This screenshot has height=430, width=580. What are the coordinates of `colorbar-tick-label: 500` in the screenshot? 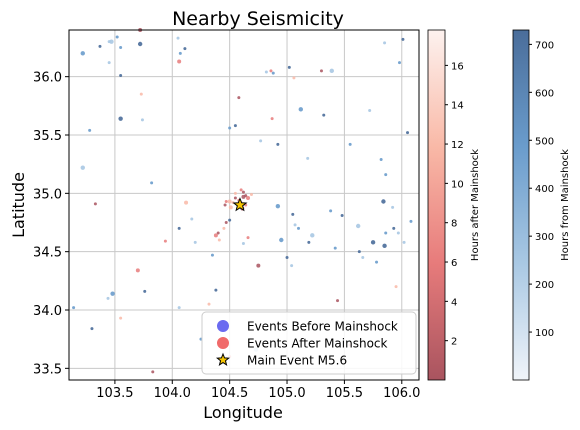 It's located at (544, 141).